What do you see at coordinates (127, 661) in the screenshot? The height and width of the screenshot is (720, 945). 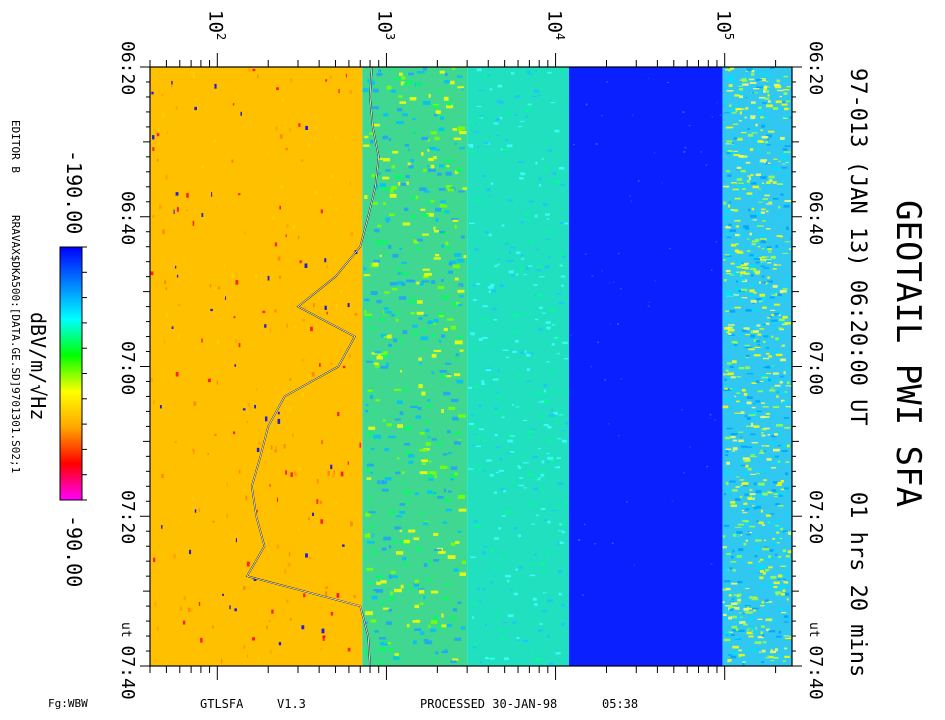 I see `time-tick-label-left: ut 07:40` at bounding box center [127, 661].